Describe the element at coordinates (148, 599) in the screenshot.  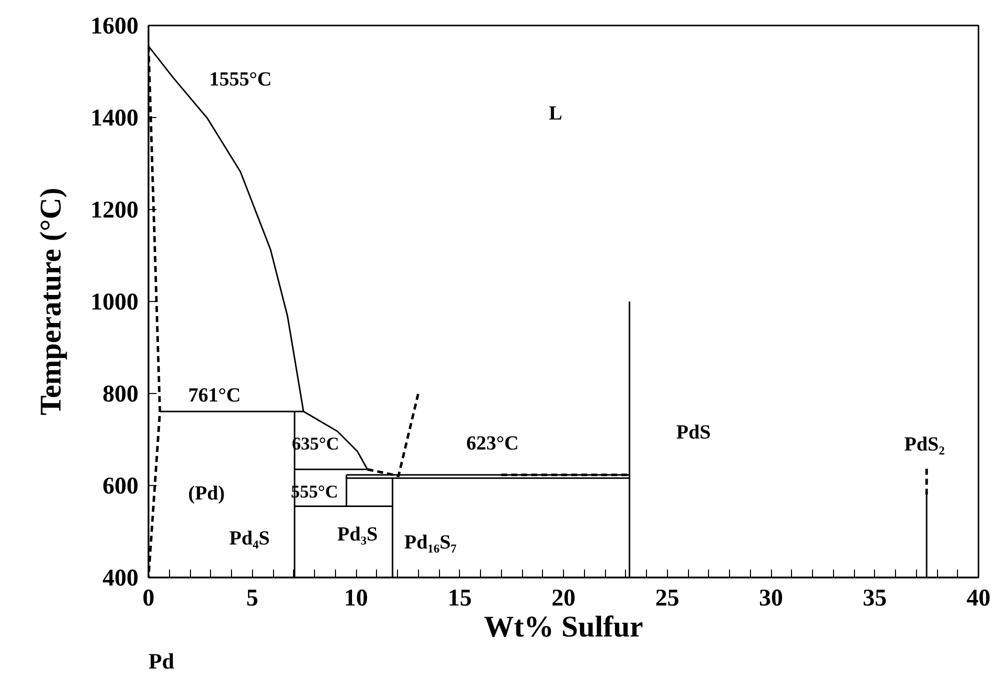
I see `x-tick-label: 0` at that location.